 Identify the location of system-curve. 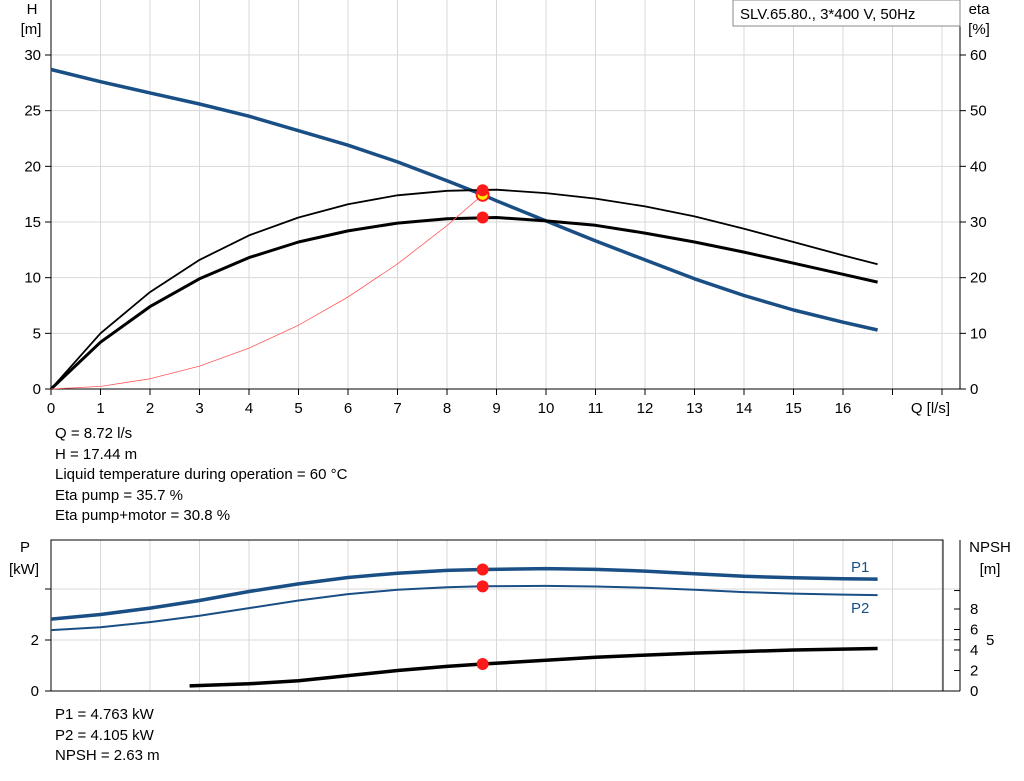
(266, 292).